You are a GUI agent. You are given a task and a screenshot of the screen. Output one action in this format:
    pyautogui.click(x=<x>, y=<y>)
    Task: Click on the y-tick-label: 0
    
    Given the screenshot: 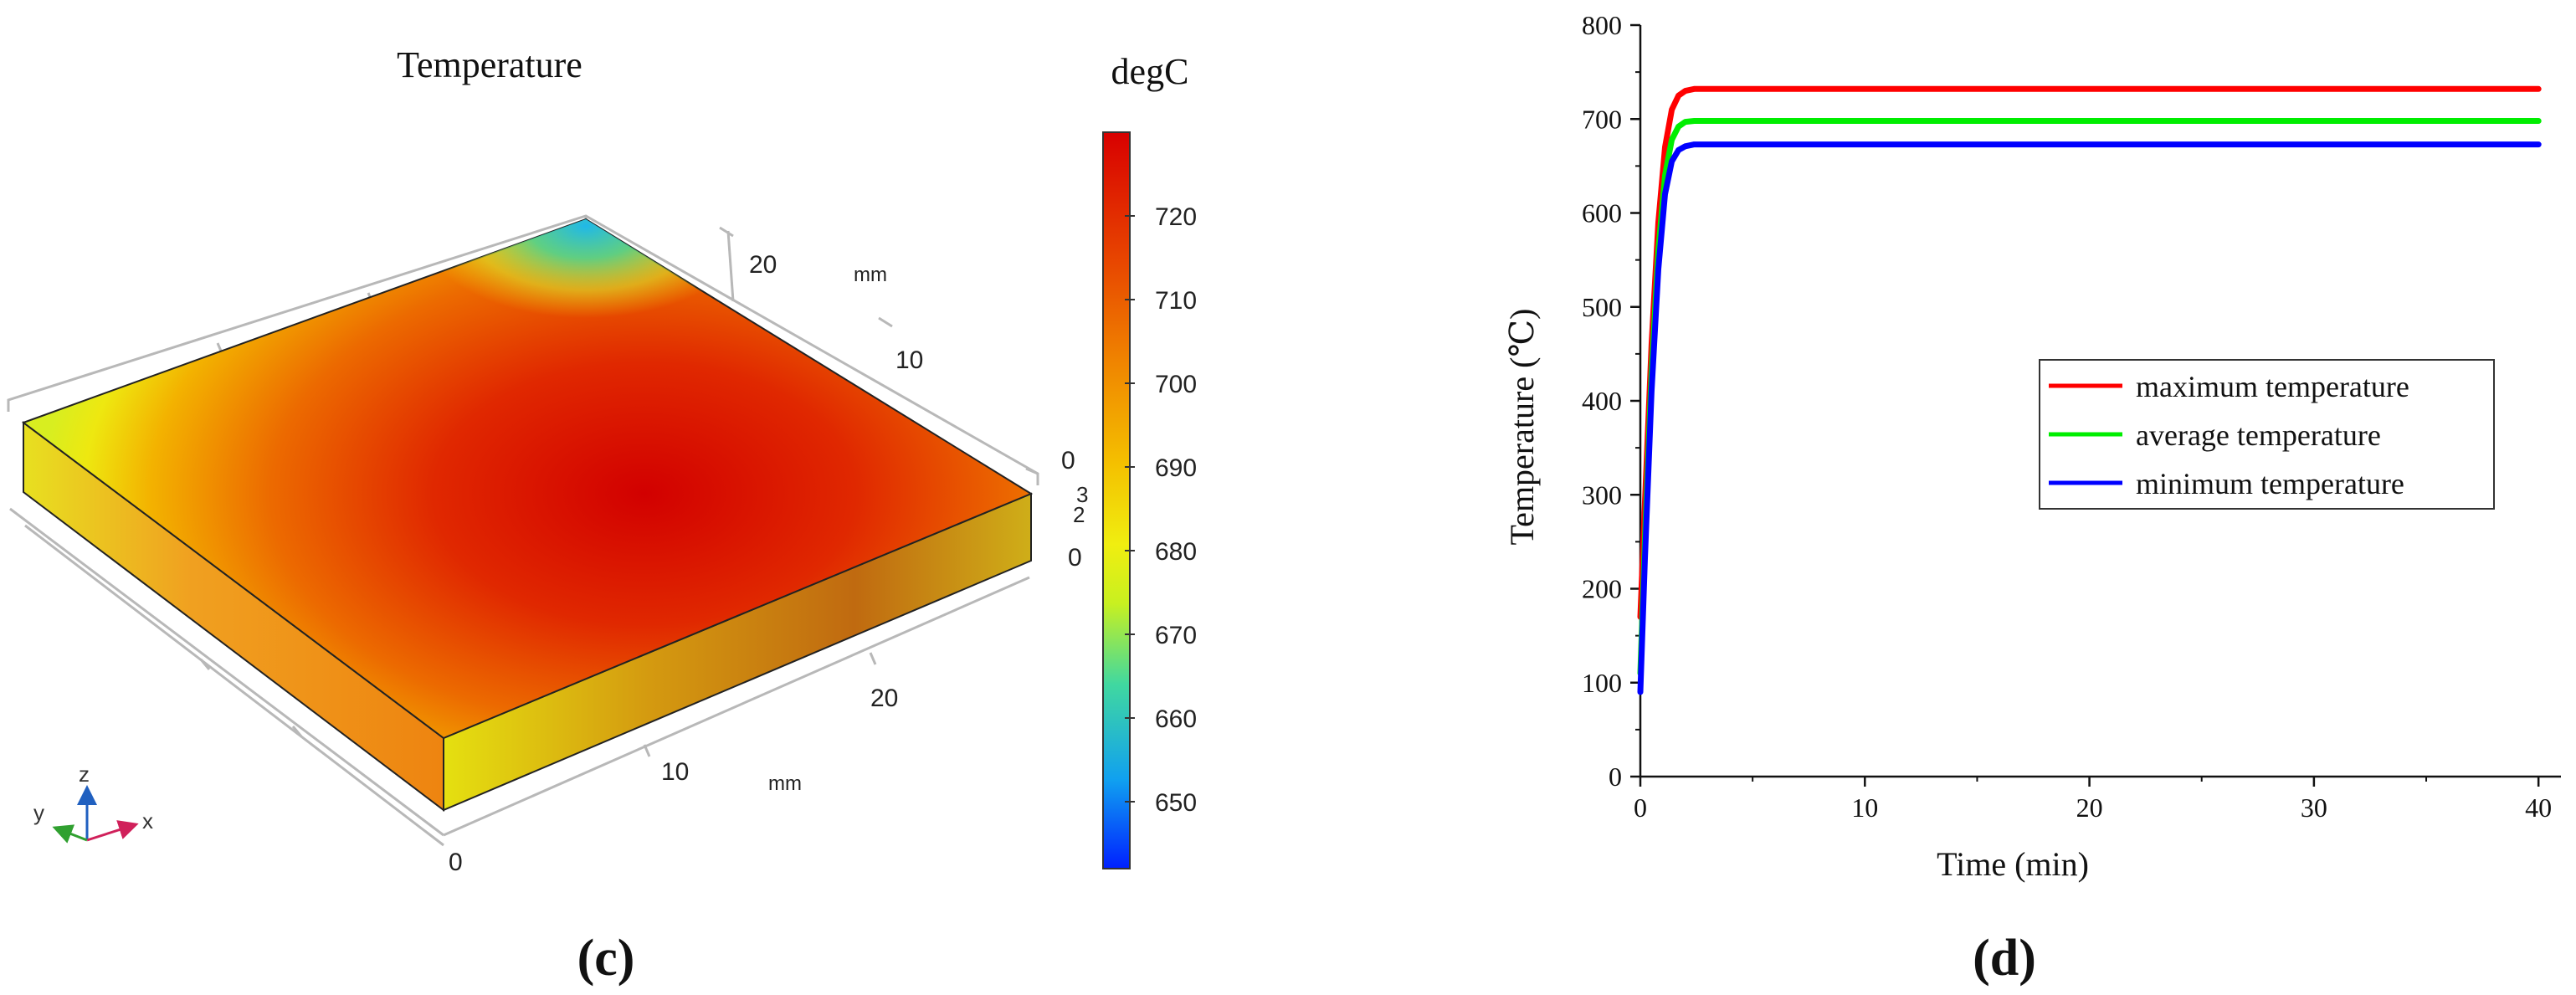 What is the action you would take?
    pyautogui.click(x=1615, y=777)
    